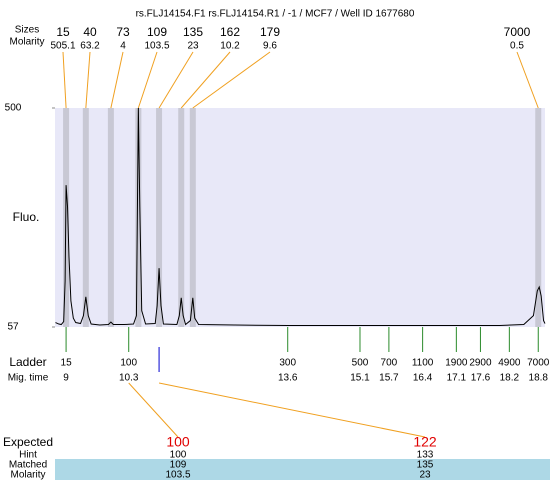 The image size is (550, 480). What do you see at coordinates (423, 363) in the screenshot?
I see `ladder-size: 1100` at bounding box center [423, 363].